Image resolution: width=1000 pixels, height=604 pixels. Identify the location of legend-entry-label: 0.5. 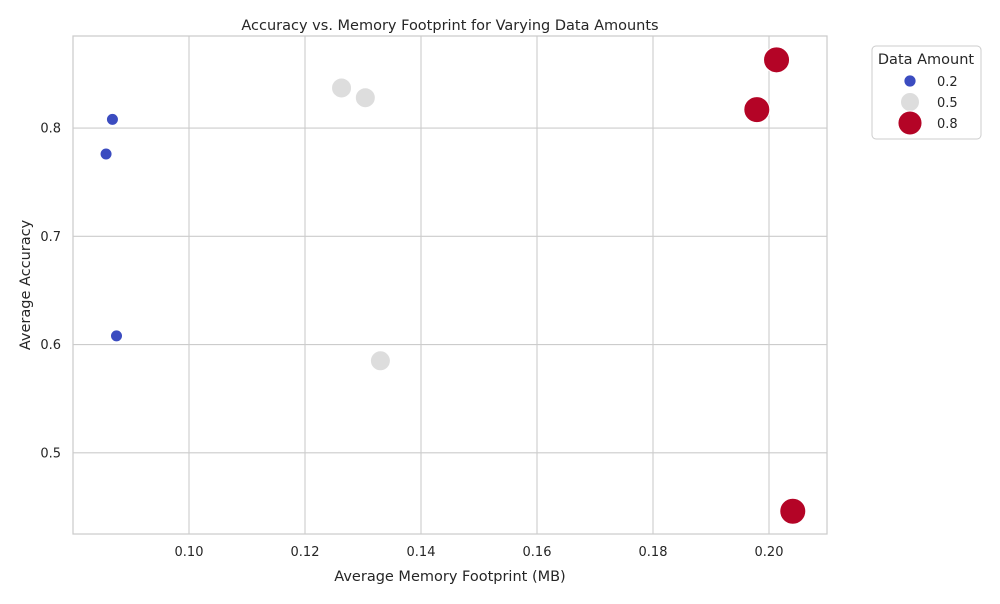
(947, 103).